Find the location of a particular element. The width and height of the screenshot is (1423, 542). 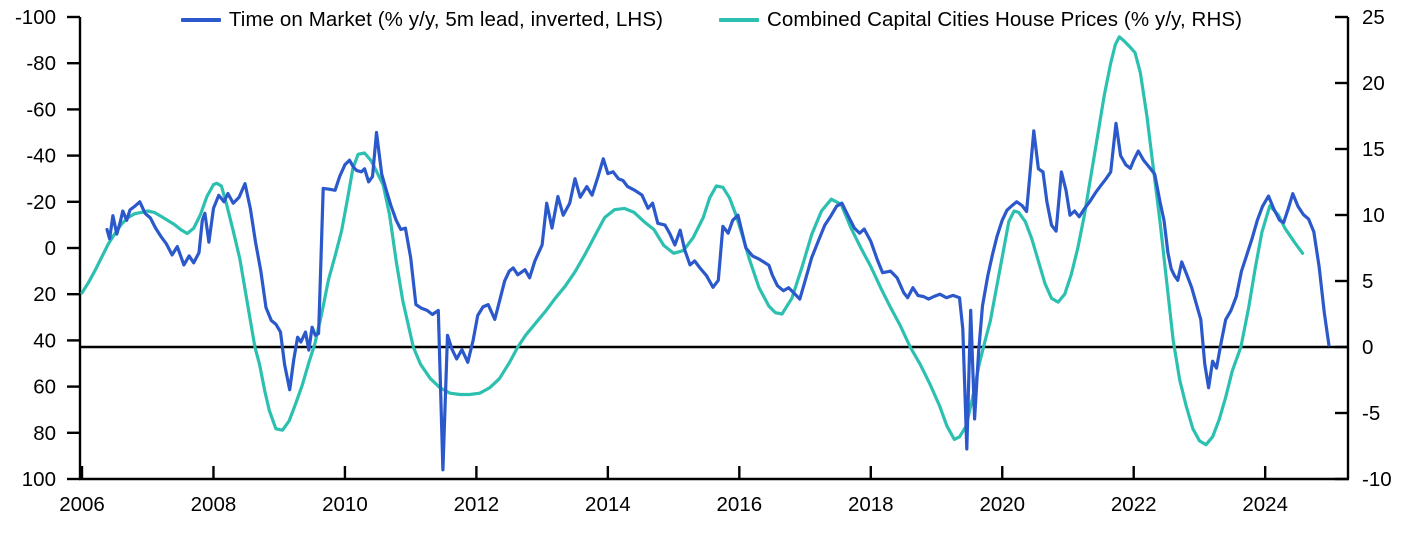

left-axis-tick-label: -80 is located at coordinates (41, 63).